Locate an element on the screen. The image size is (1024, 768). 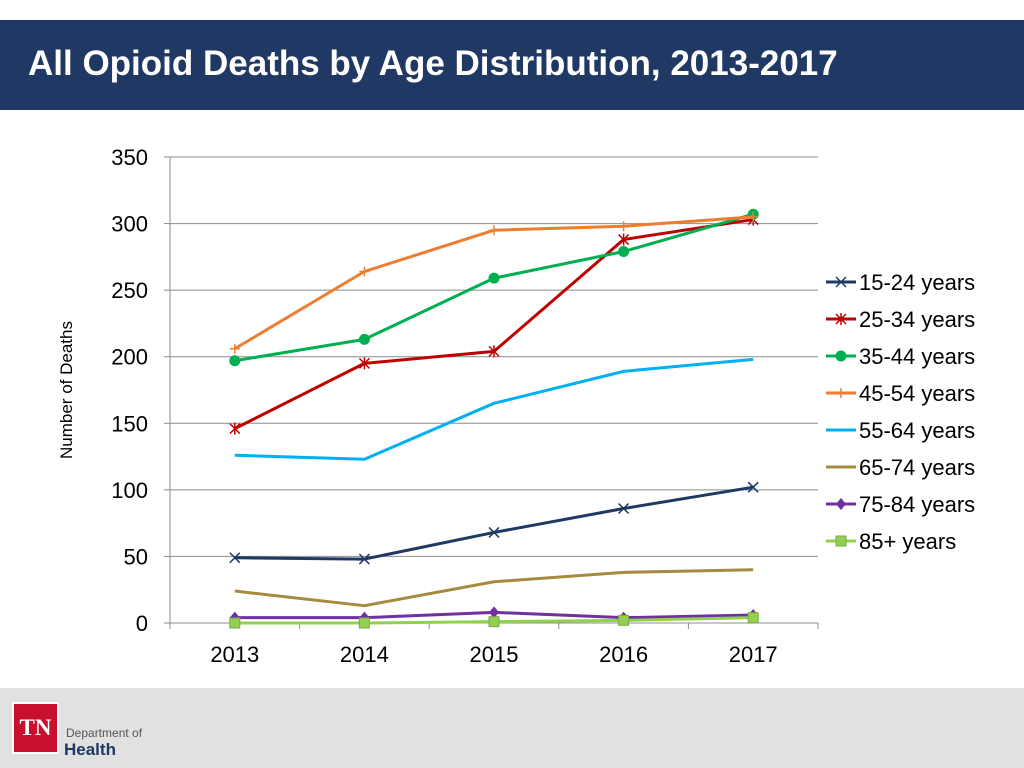
y-tick-label: 100 is located at coordinates (129, 490).